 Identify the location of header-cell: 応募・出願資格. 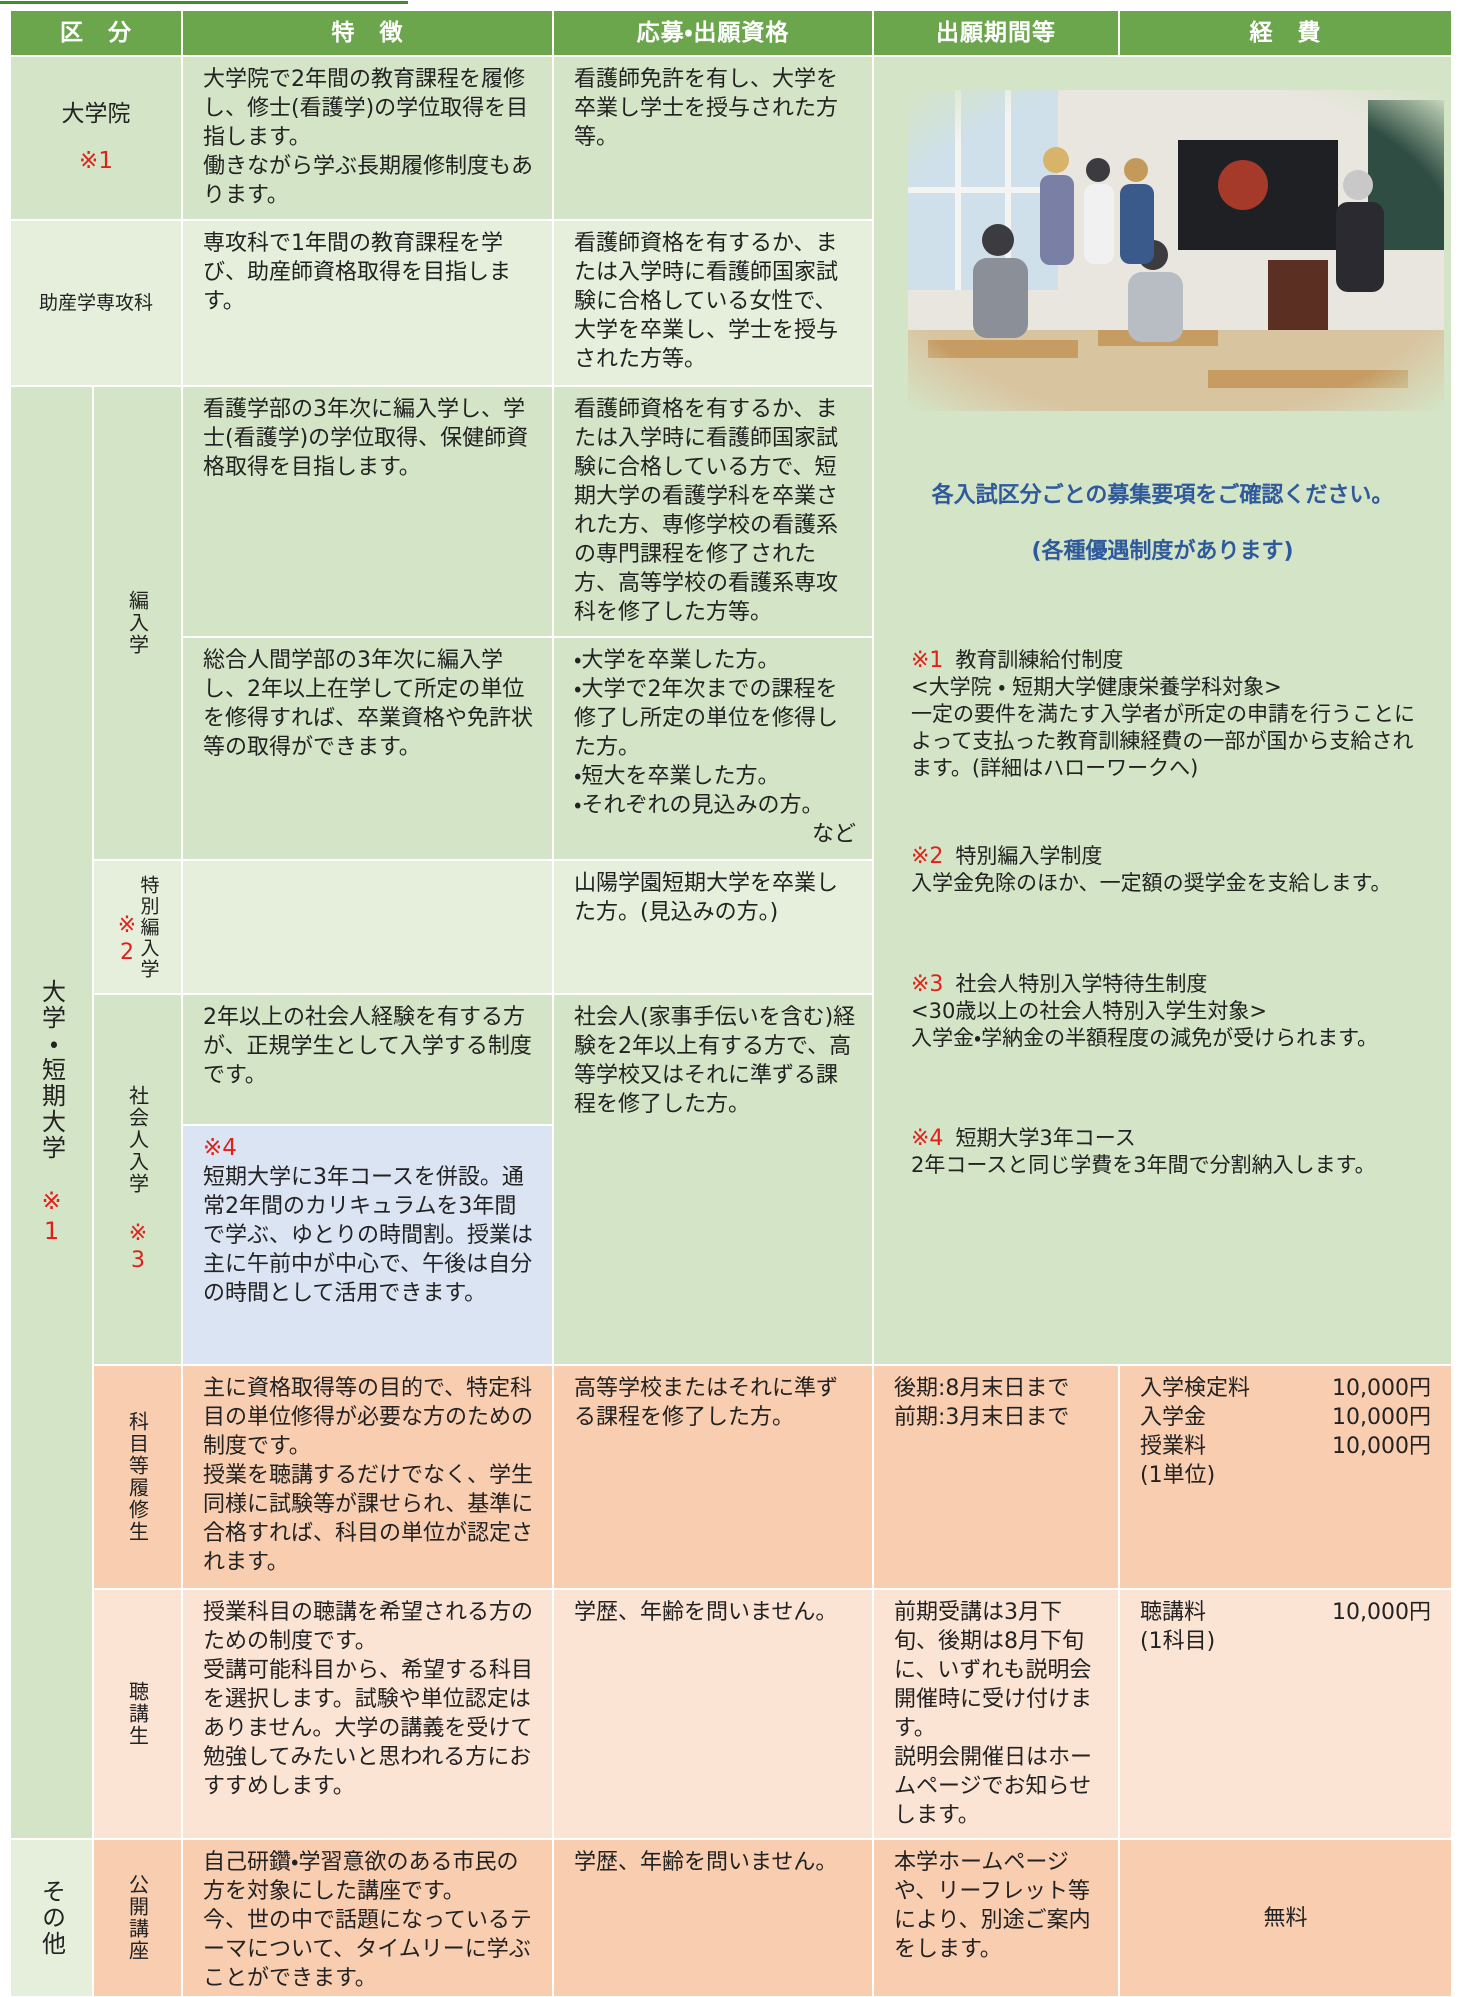
(713, 33).